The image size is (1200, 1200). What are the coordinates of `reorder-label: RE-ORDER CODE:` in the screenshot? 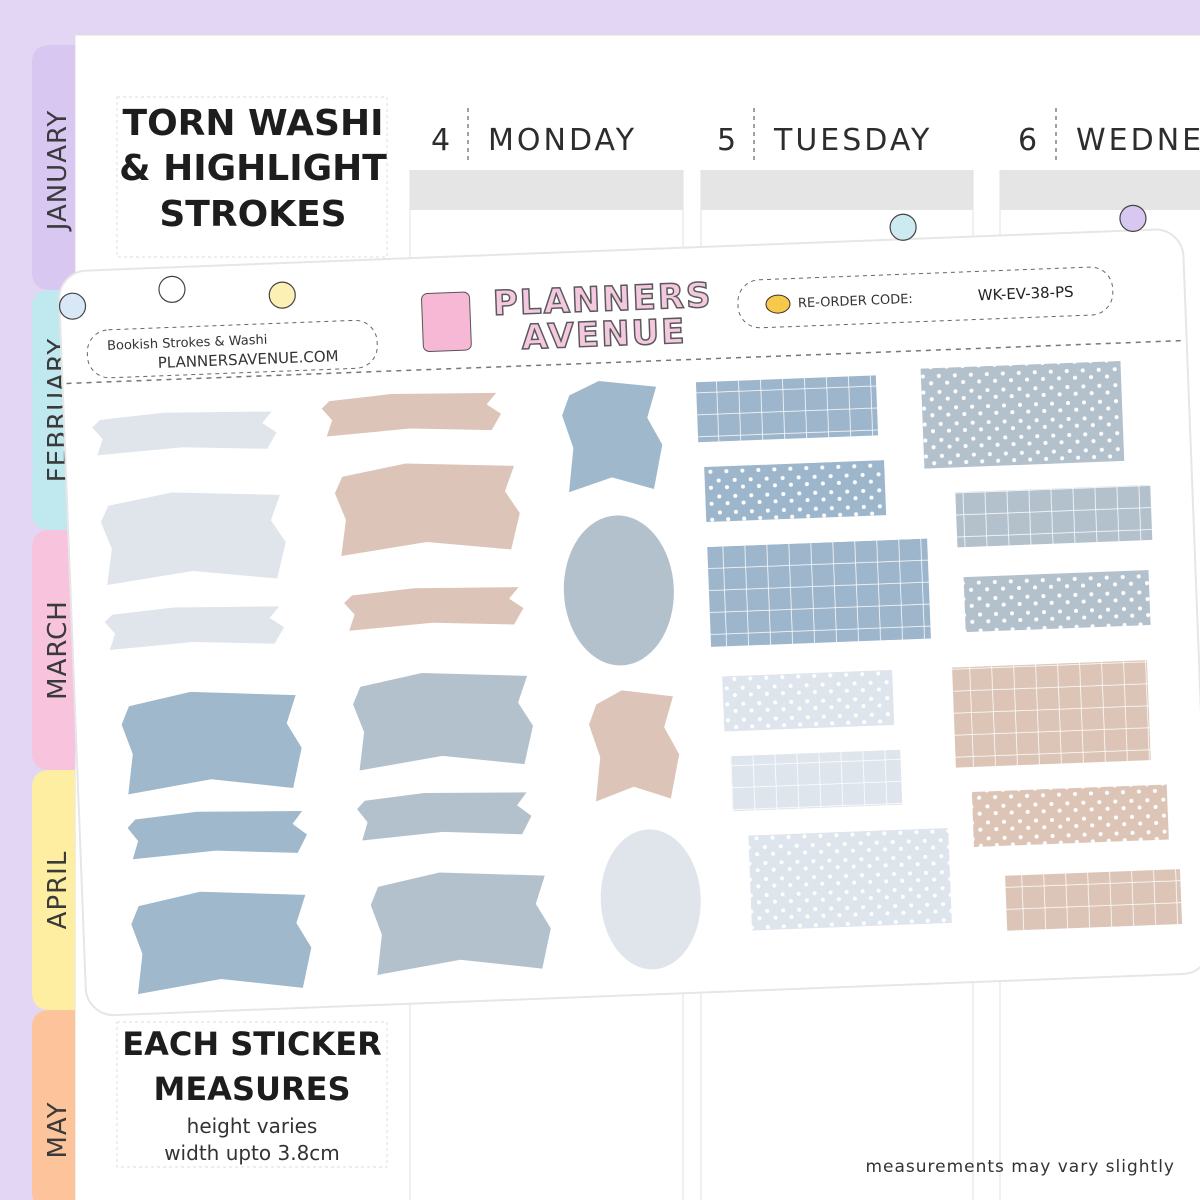 It's located at (855, 301).